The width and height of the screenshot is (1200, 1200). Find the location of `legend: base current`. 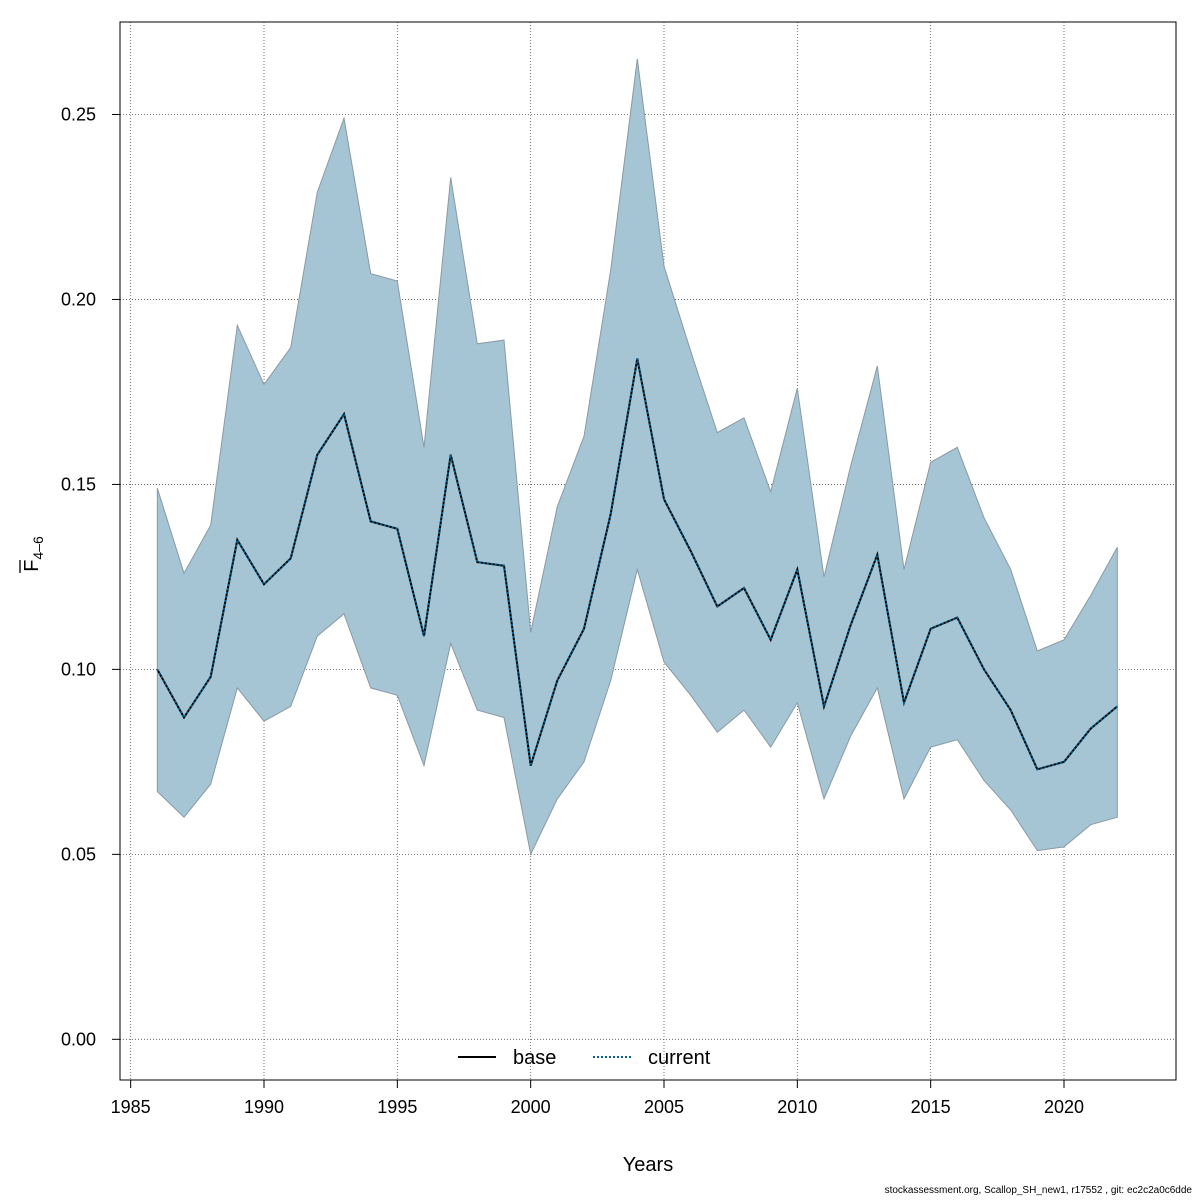

legend: base current is located at coordinates (584, 1058).